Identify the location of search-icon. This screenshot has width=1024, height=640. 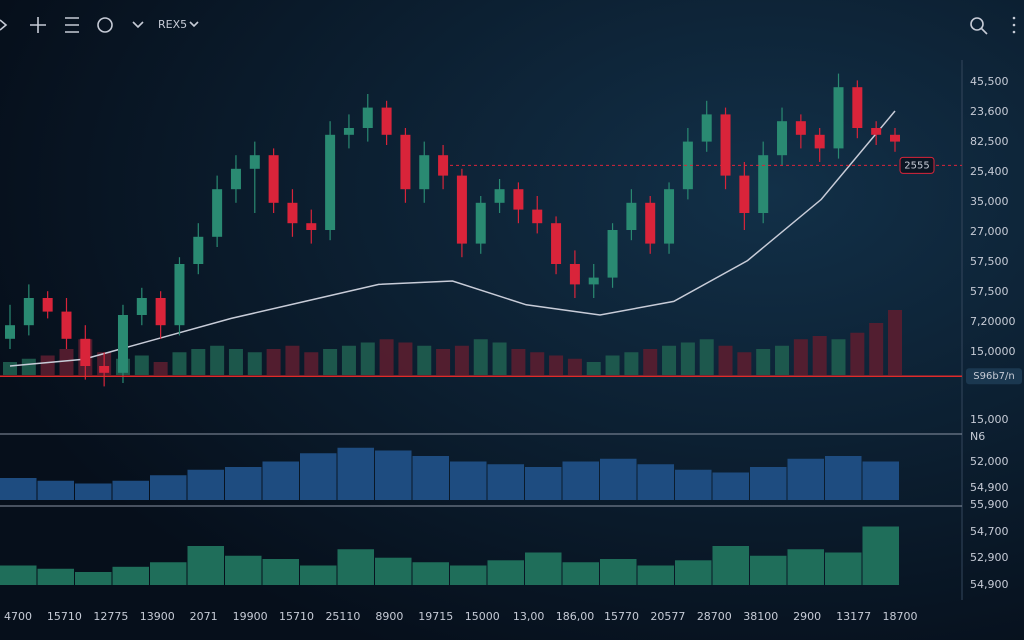
(977, 24).